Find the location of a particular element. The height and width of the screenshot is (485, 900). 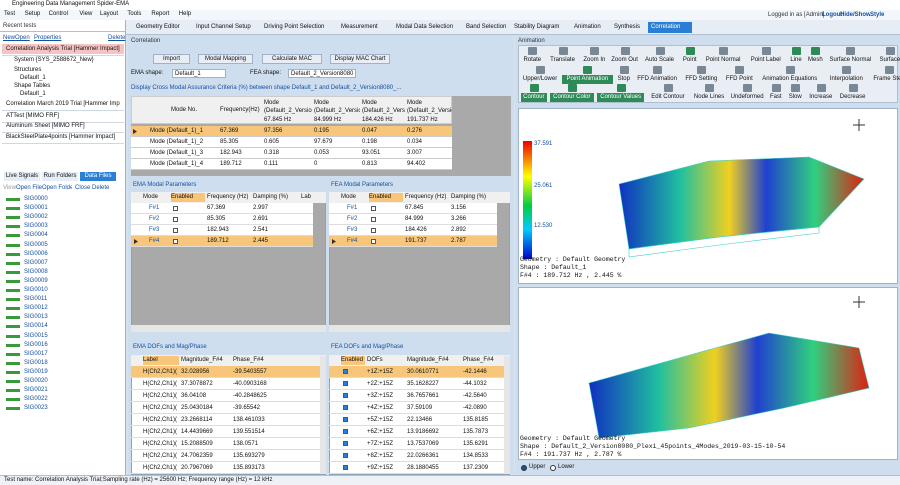

signal-item: SIG0018 is located at coordinates (36, 362).